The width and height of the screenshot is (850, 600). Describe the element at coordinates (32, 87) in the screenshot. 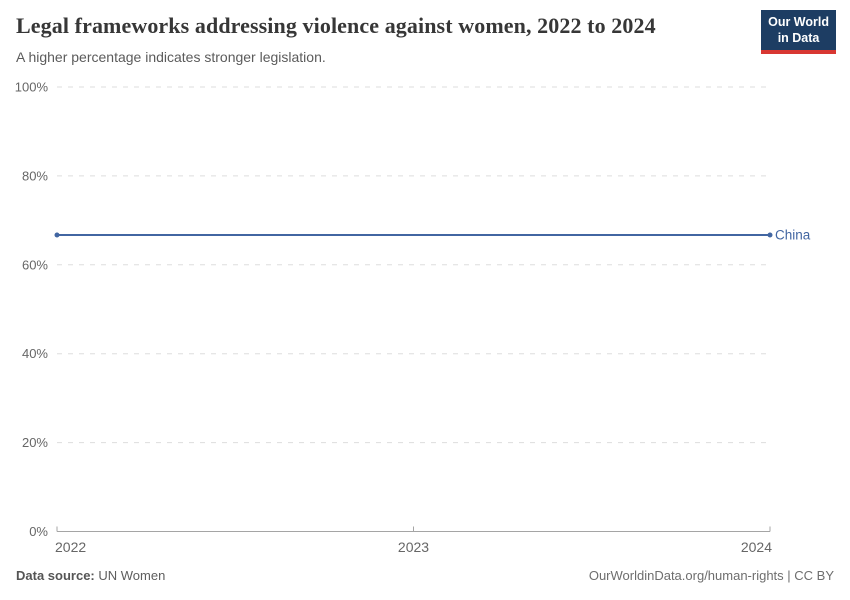

I see `y-tick-label: 100%` at that location.